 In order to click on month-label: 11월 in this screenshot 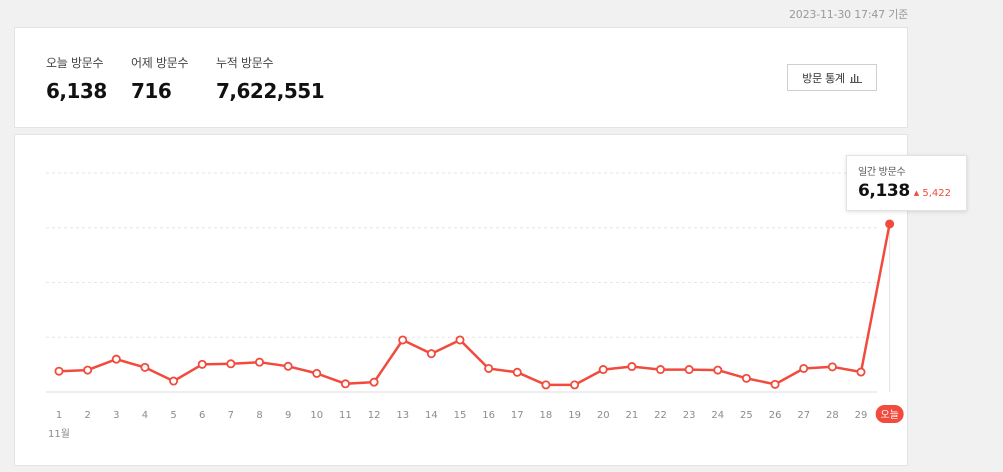, I will do `click(59, 434)`.